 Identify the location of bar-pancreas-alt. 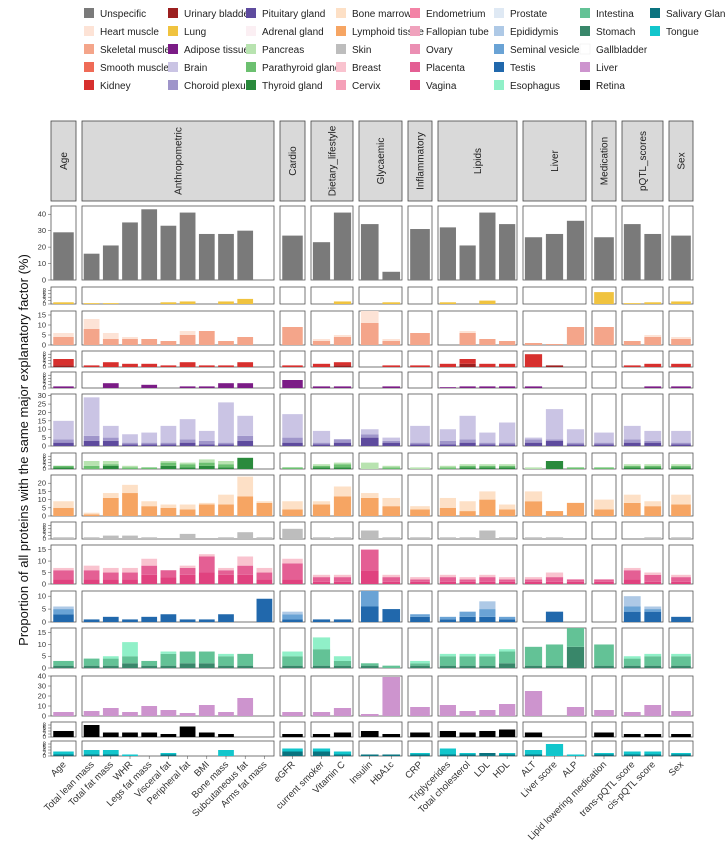
(533, 468).